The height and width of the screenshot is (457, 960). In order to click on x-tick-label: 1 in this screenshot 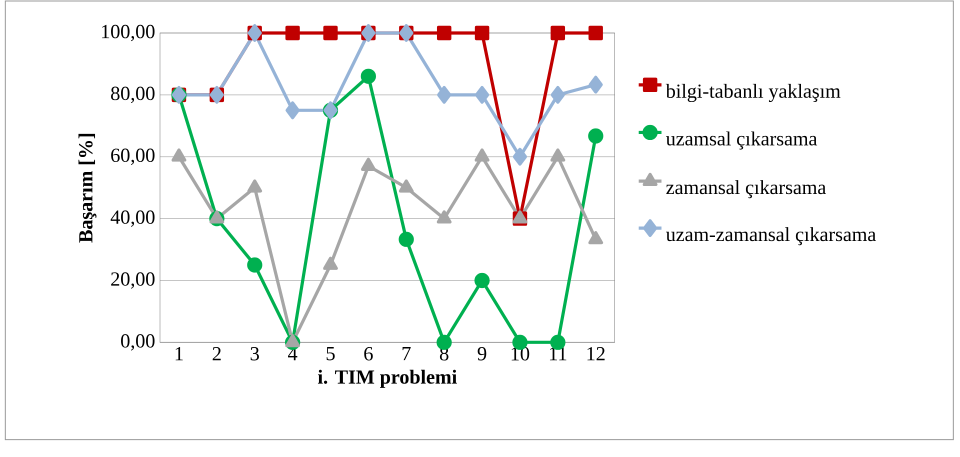, I will do `click(179, 353)`.